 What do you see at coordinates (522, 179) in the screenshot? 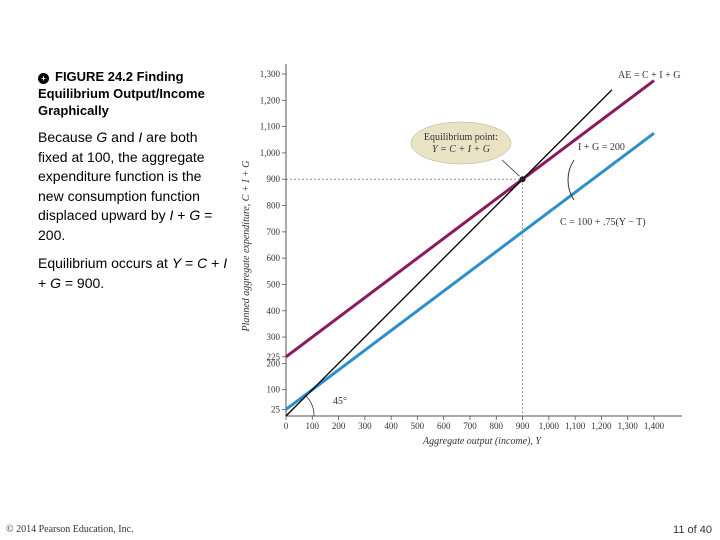
I see `equilibrium-point` at bounding box center [522, 179].